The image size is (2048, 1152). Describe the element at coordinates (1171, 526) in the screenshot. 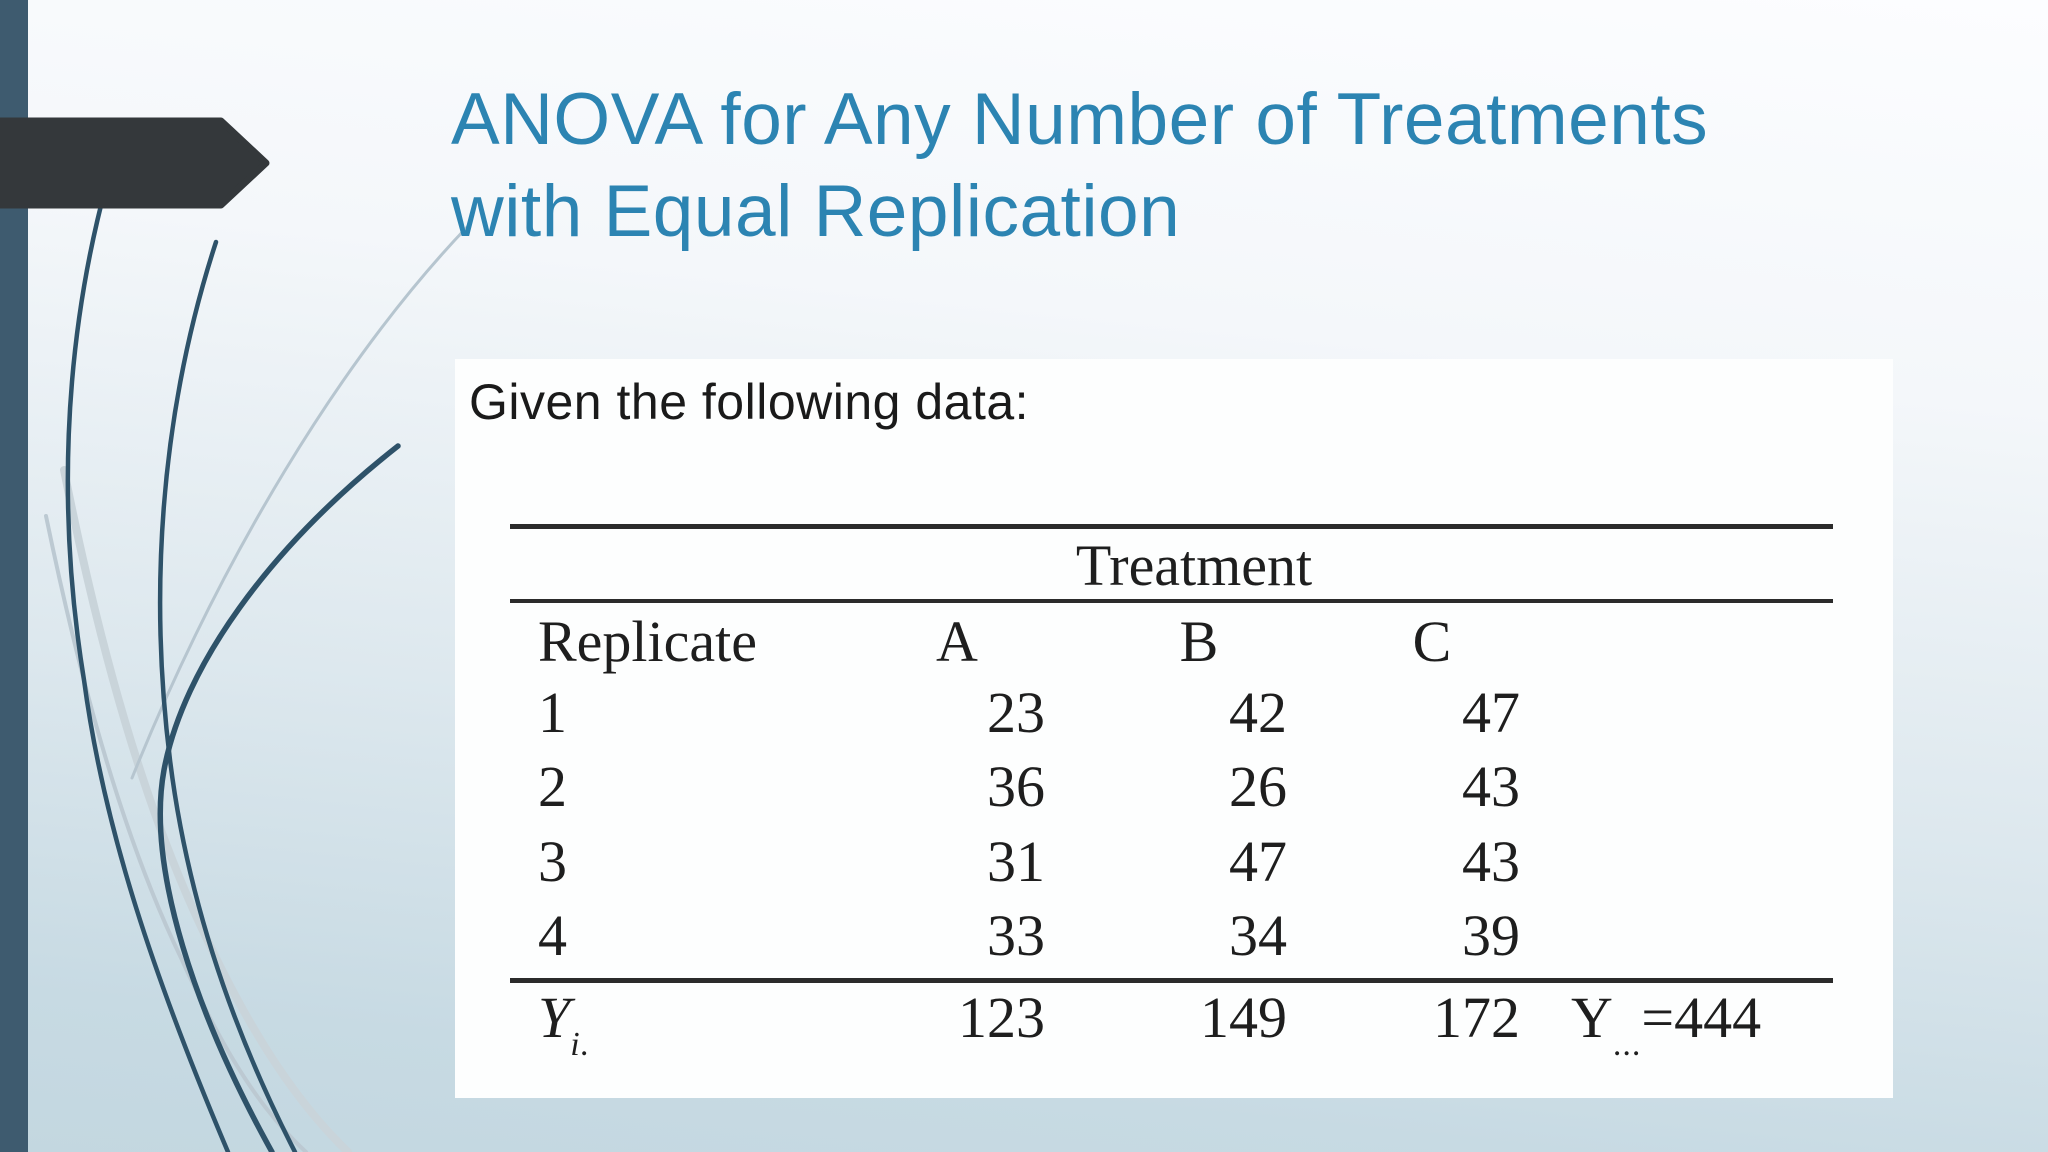

I see `table-rule-top` at that location.